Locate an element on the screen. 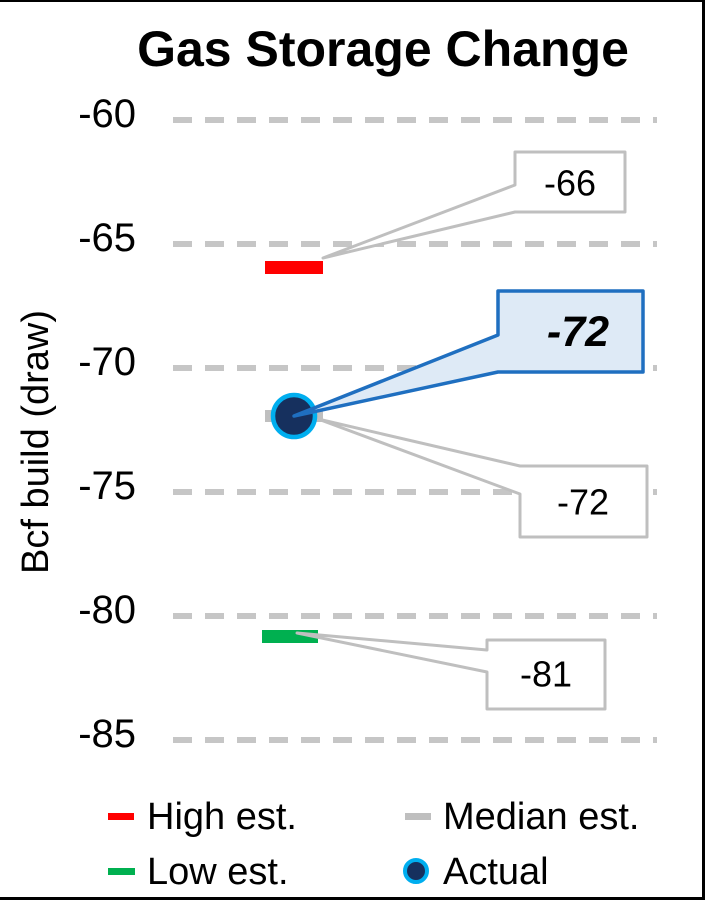 This screenshot has width=705, height=900. callout-median-box is located at coordinates (482, 478).